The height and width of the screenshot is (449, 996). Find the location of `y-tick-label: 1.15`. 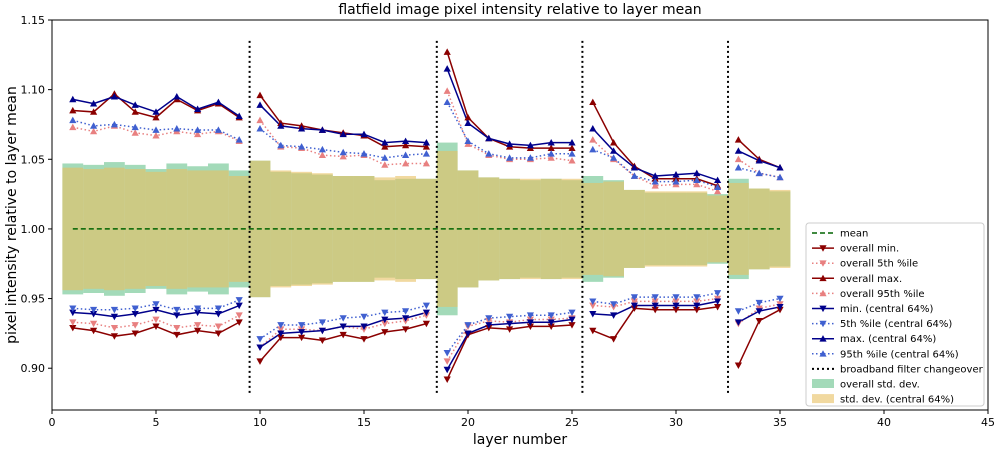

y-tick-label: 1.15 is located at coordinates (33, 20).